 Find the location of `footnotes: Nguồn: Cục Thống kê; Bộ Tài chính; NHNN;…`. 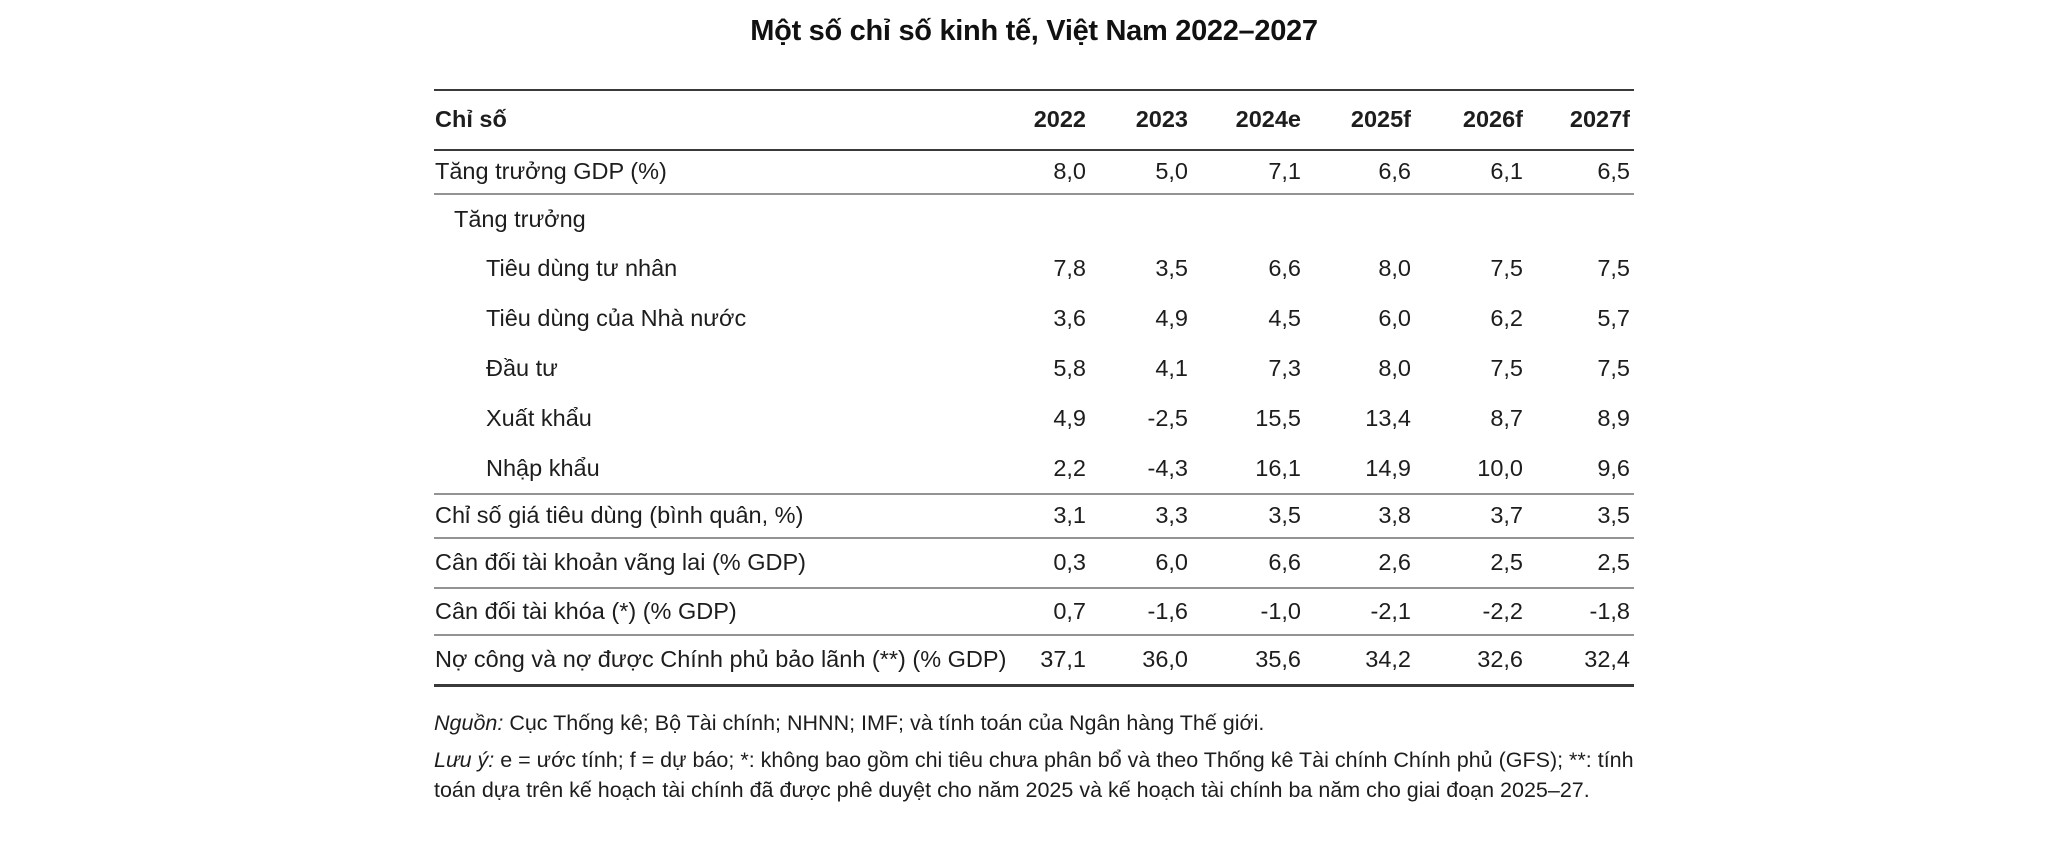

footnotes: Nguồn: Cục Thống kê; Bộ Tài chính; NHNN;… is located at coordinates (1034, 756).